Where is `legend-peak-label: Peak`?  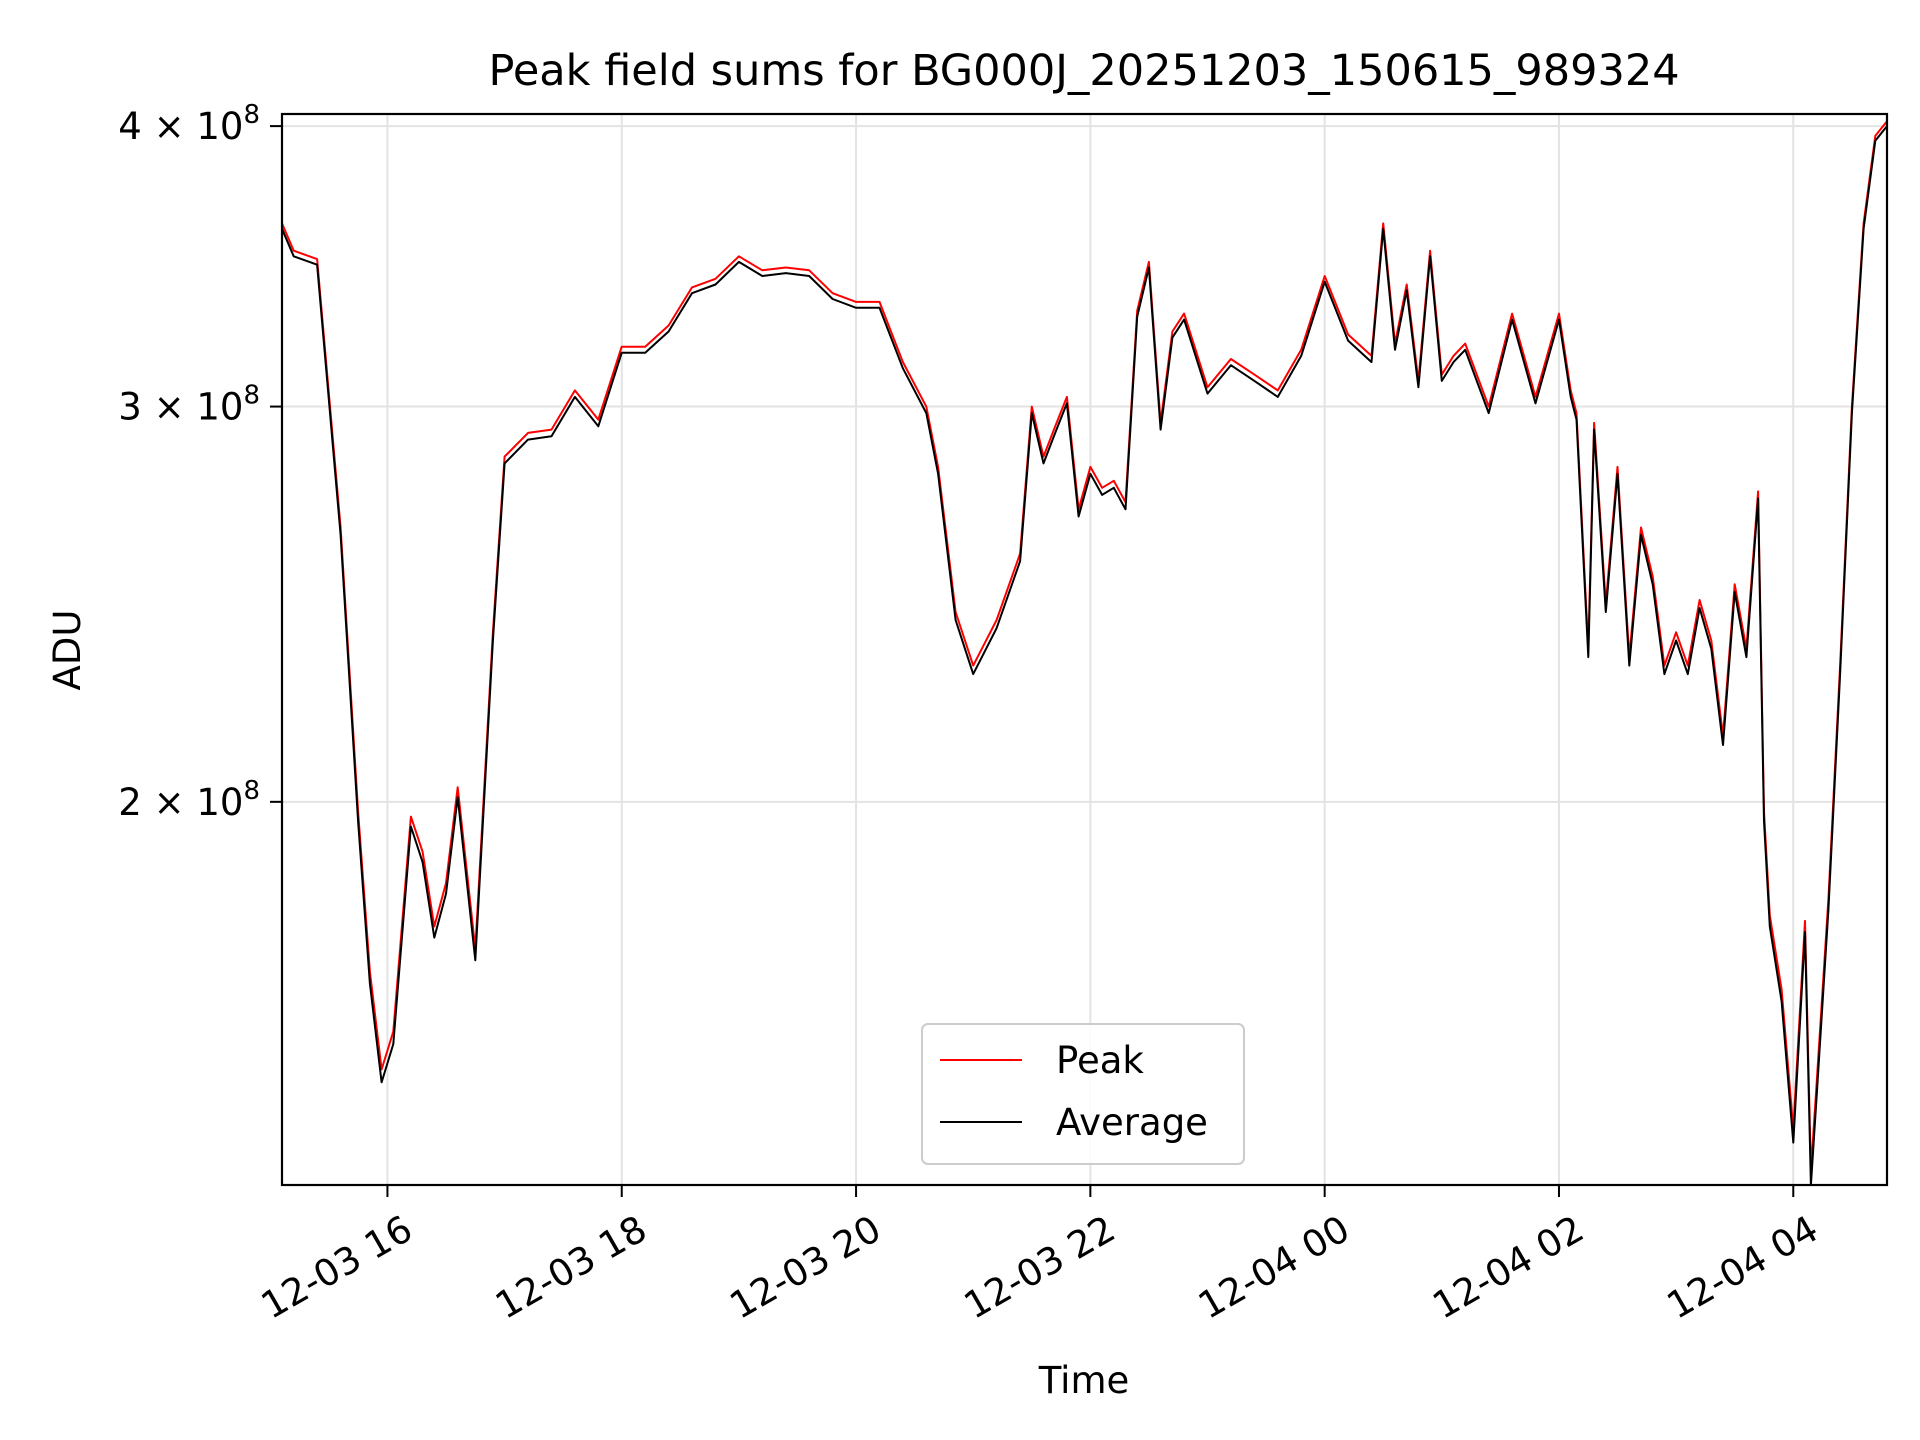
legend-peak-label: Peak is located at coordinates (1100, 1060).